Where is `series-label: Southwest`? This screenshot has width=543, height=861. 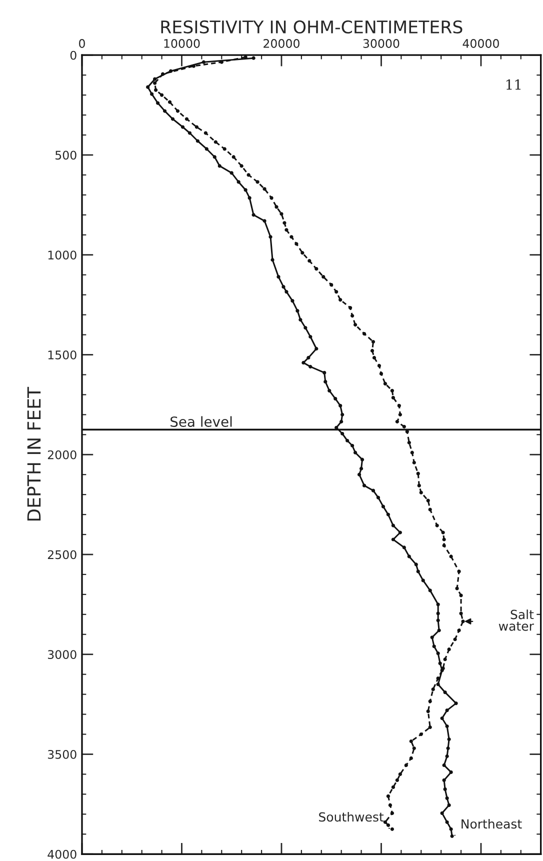
series-label: Southwest is located at coordinates (351, 817).